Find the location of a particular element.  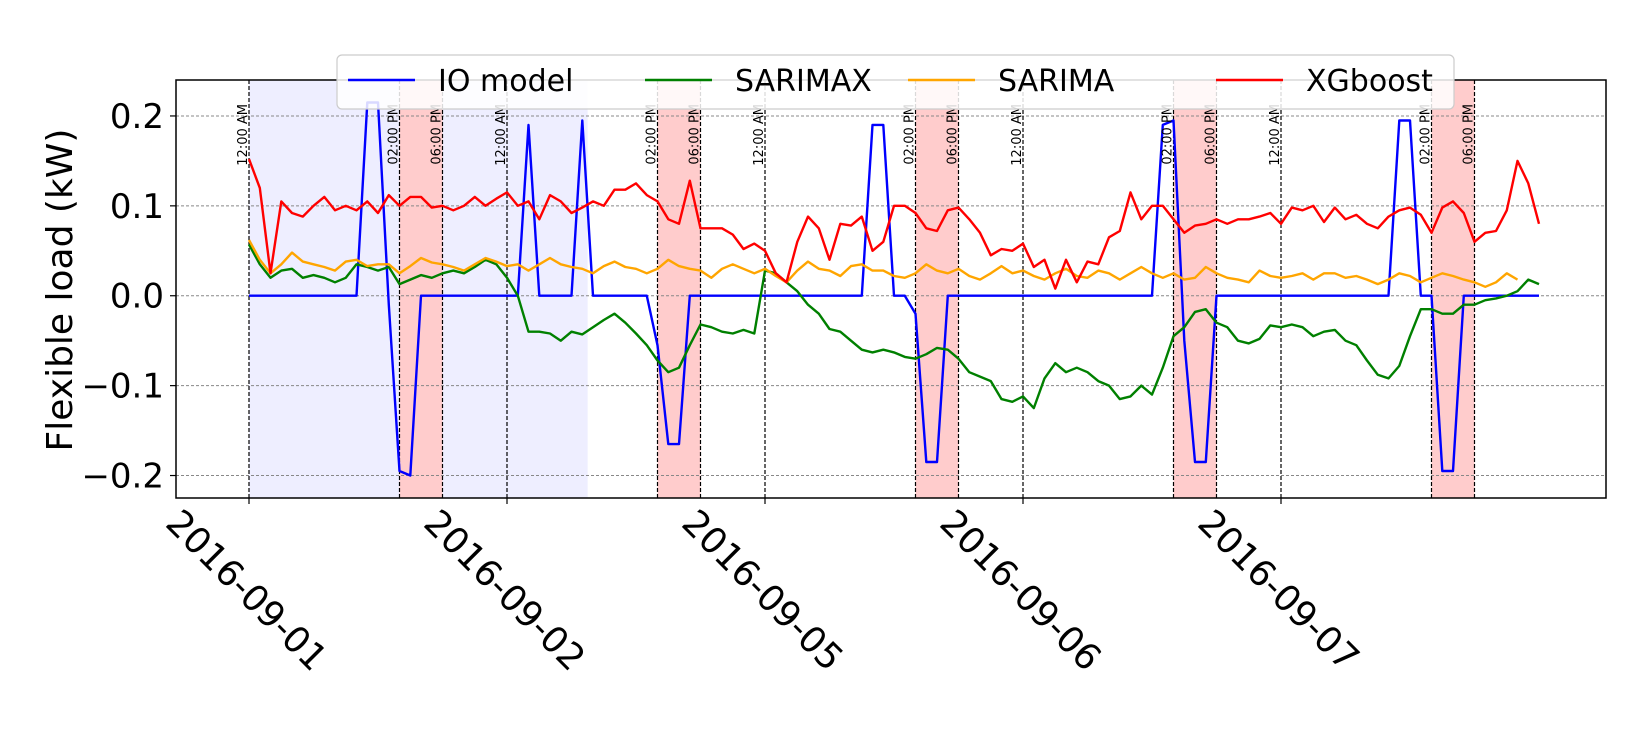

y-tick-label: 0.2 is located at coordinates (137, 117).